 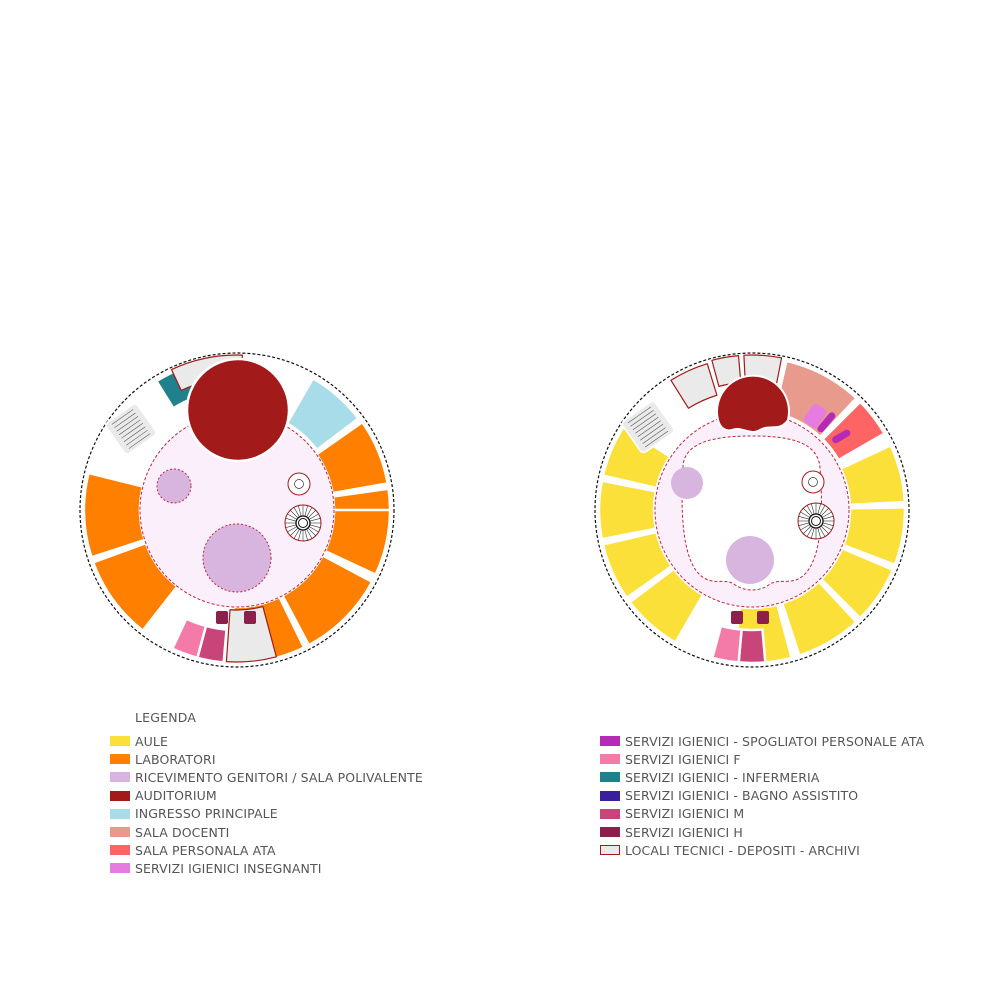 What do you see at coordinates (684, 832) in the screenshot?
I see `legend-label: SERVIZI IGIENICI H` at bounding box center [684, 832].